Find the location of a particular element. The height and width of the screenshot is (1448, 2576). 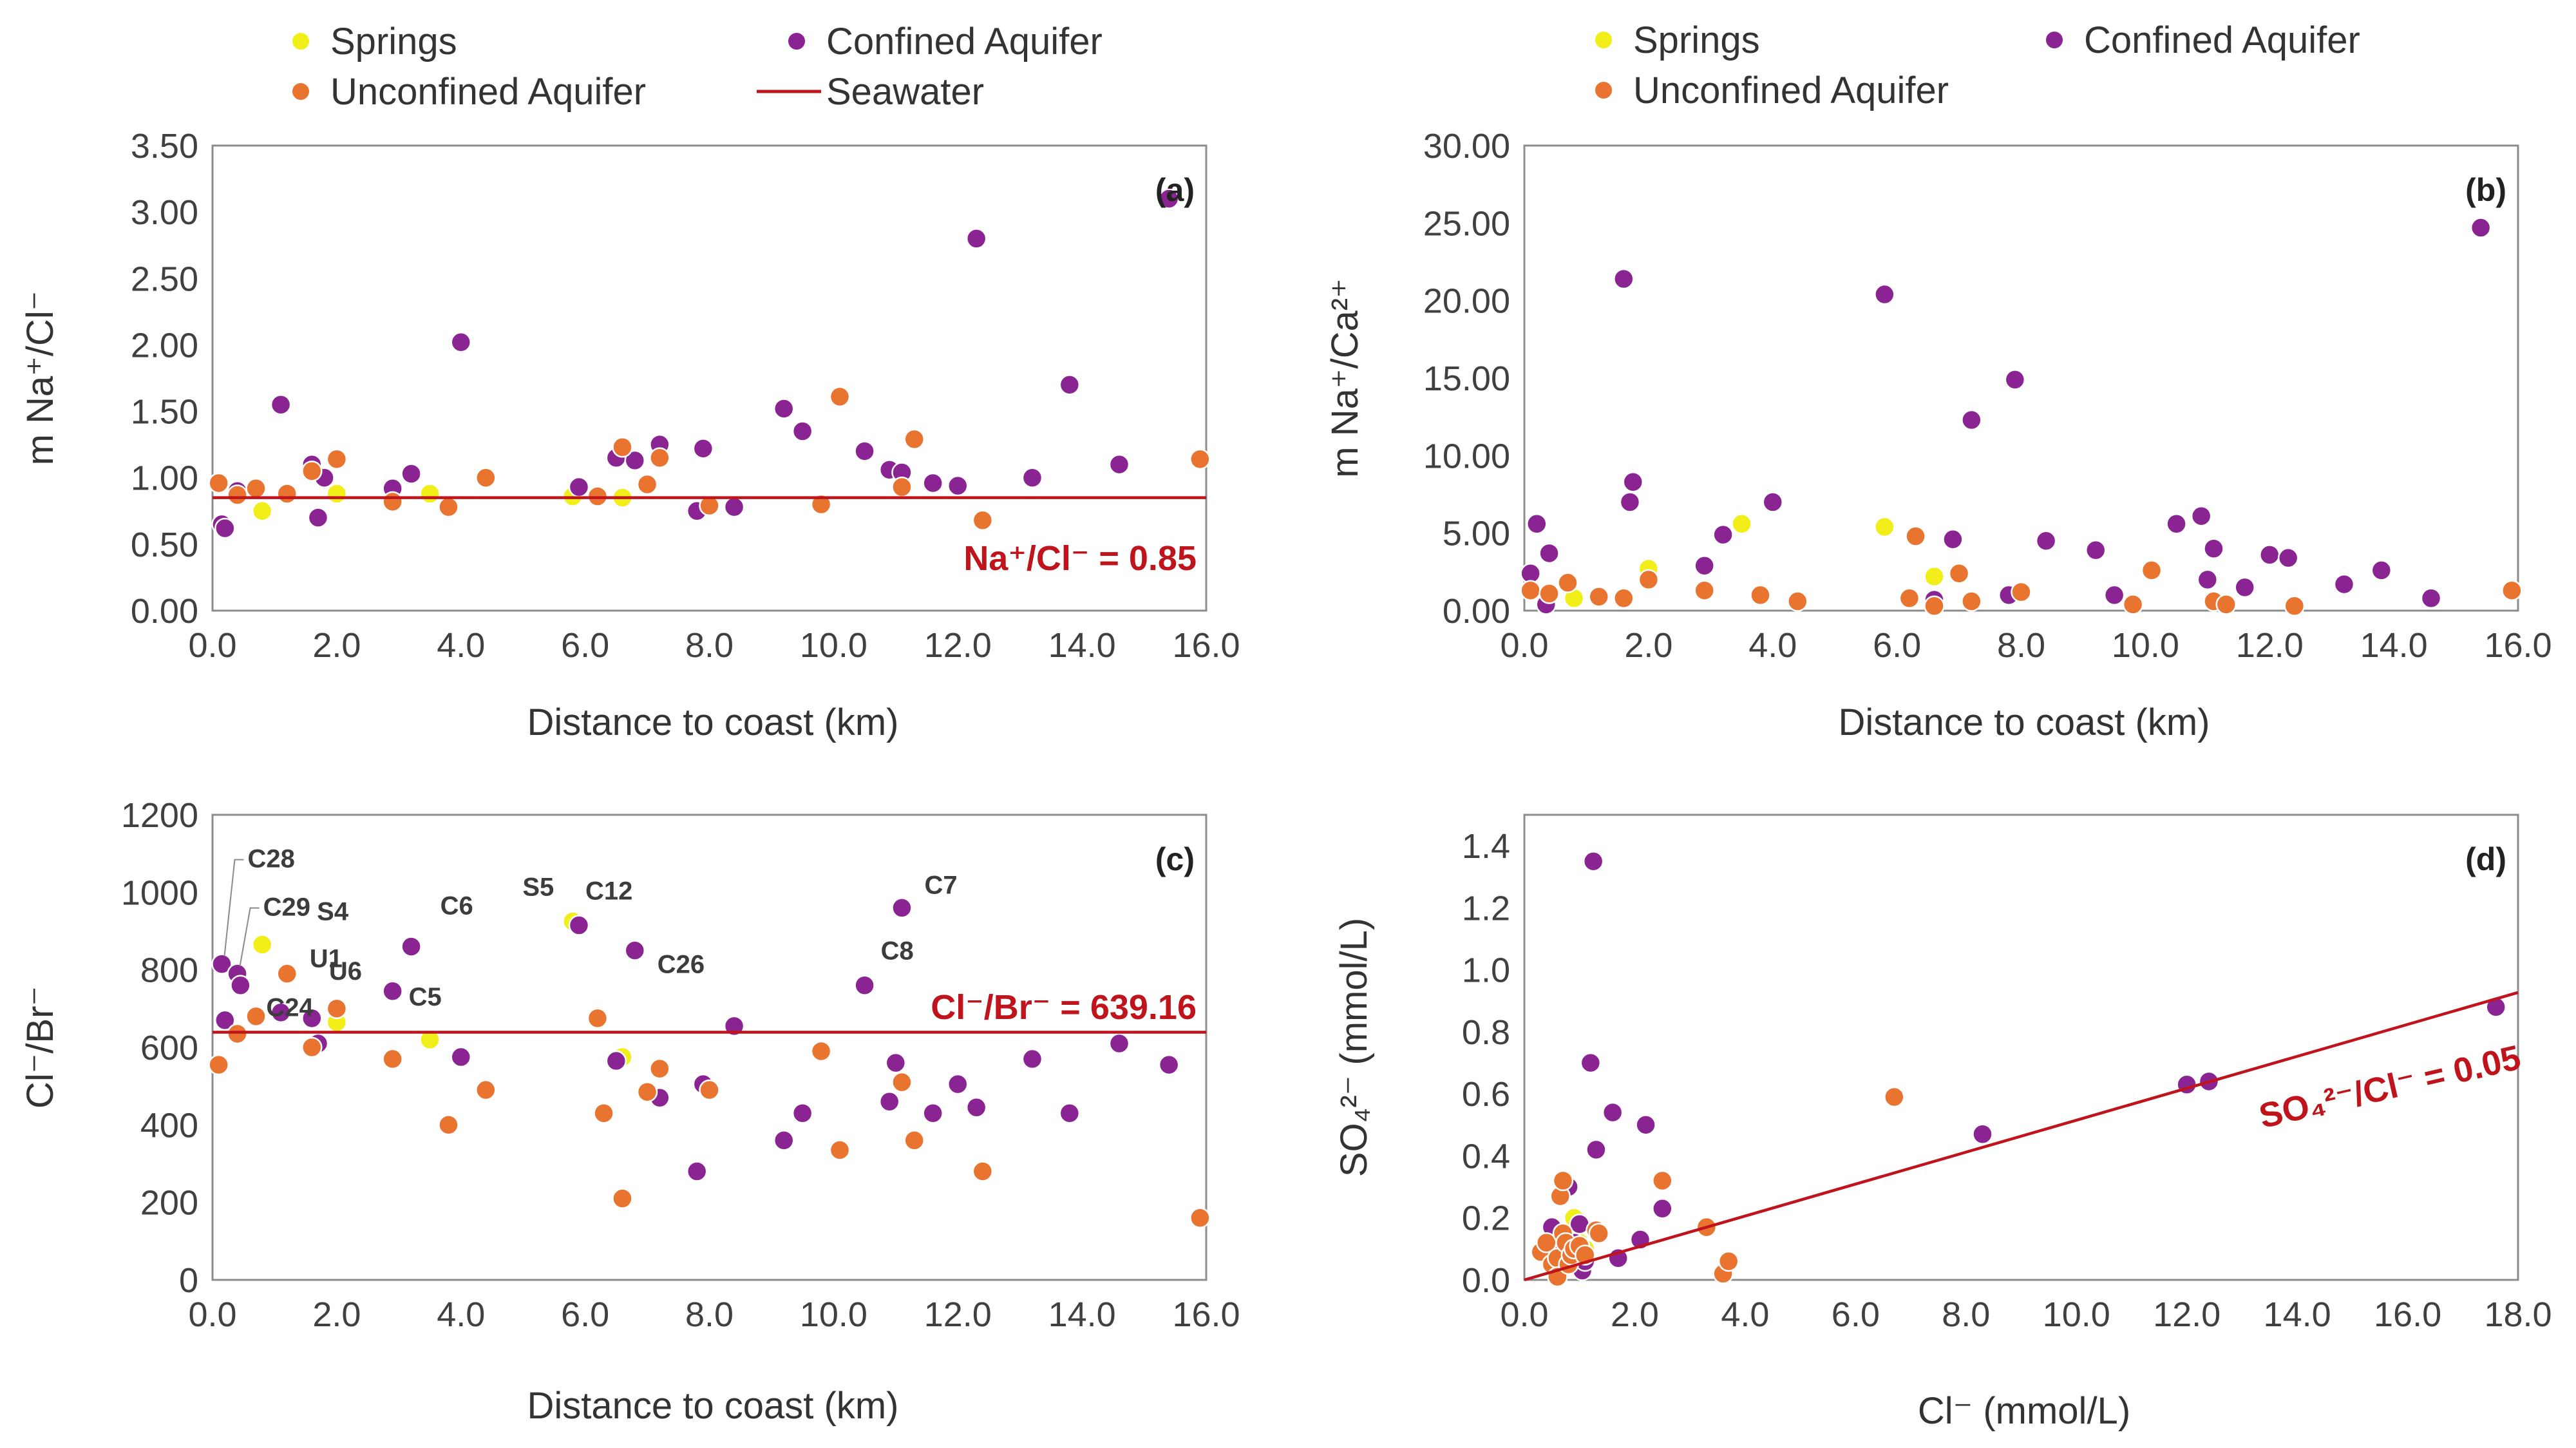

x-tick-label: 14.0 is located at coordinates (1082, 1314).